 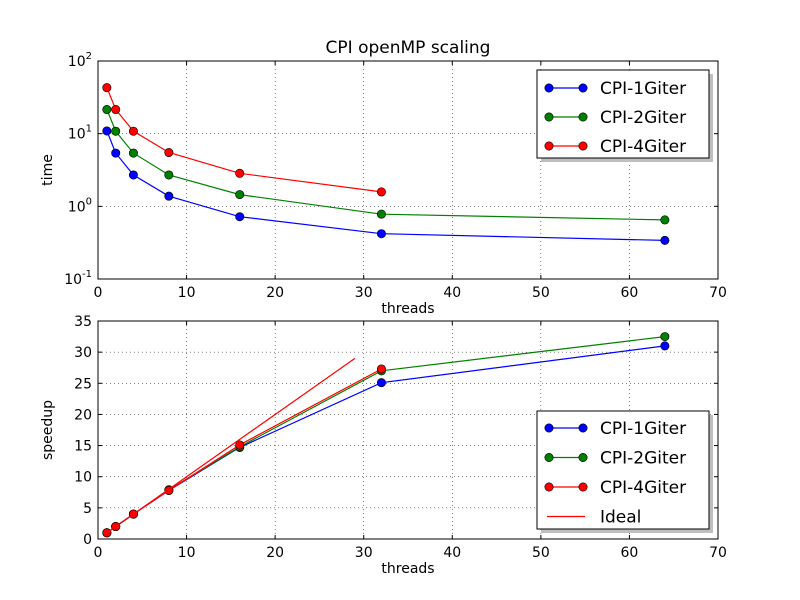 I want to click on legend-label: Ideal, so click(x=620, y=518).